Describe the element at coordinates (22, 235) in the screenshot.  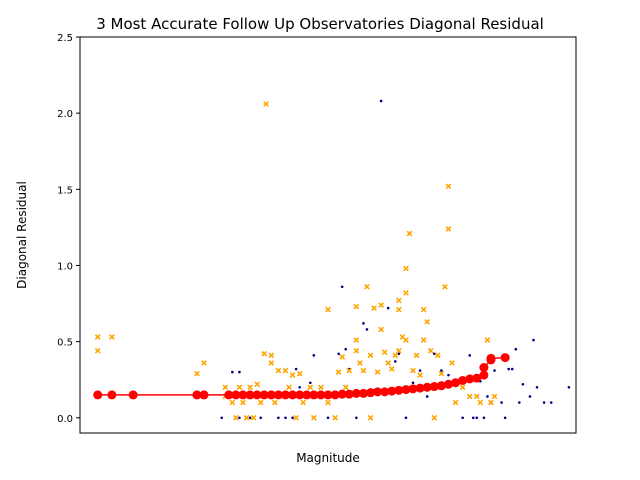
I see `y-axis-label: Diagonal Residual` at that location.